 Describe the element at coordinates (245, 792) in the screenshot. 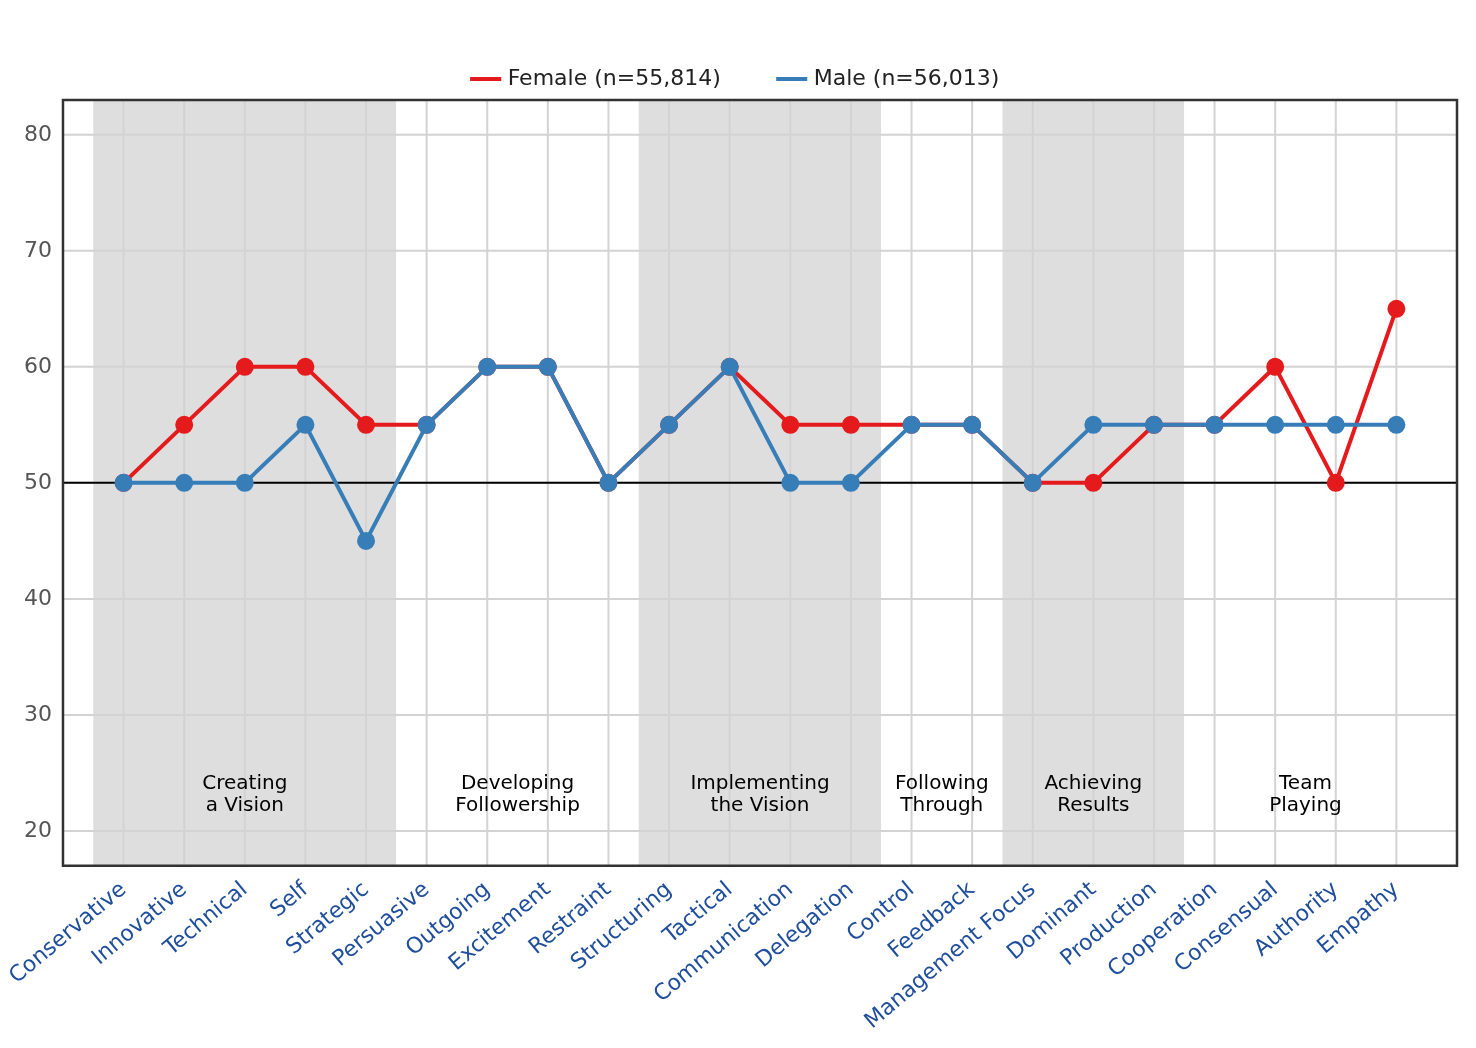

I see `band-label: Creating a Vision` at that location.